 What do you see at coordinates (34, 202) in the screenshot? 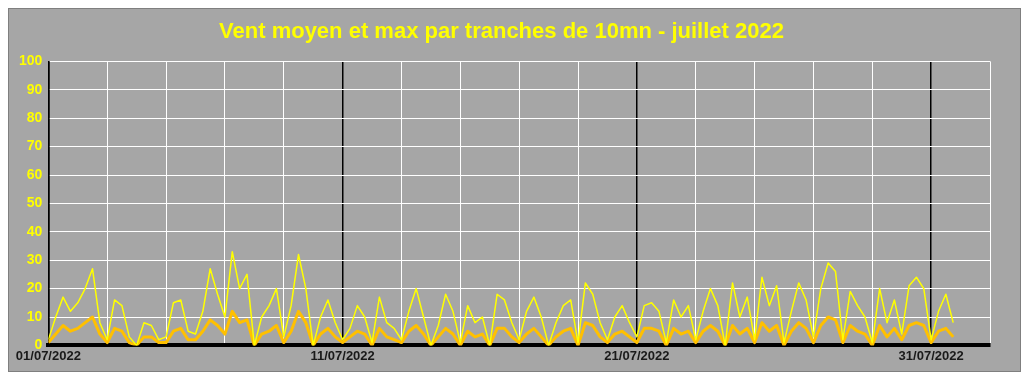
I see `y-tick-label: 50` at bounding box center [34, 202].